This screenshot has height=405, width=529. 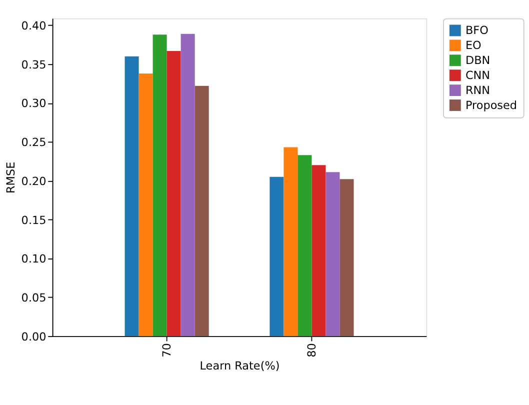 I want to click on y-tick-label: 0.35, so click(x=33, y=65).